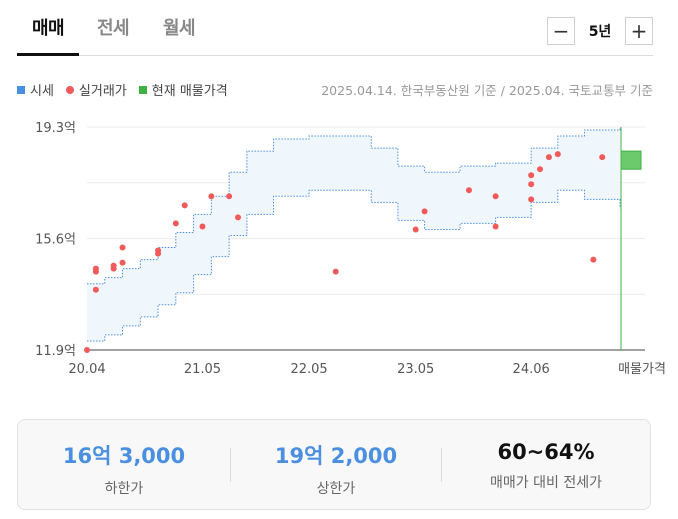 This screenshot has width=678, height=519. I want to click on x-tick-label: 24.06, so click(531, 369).